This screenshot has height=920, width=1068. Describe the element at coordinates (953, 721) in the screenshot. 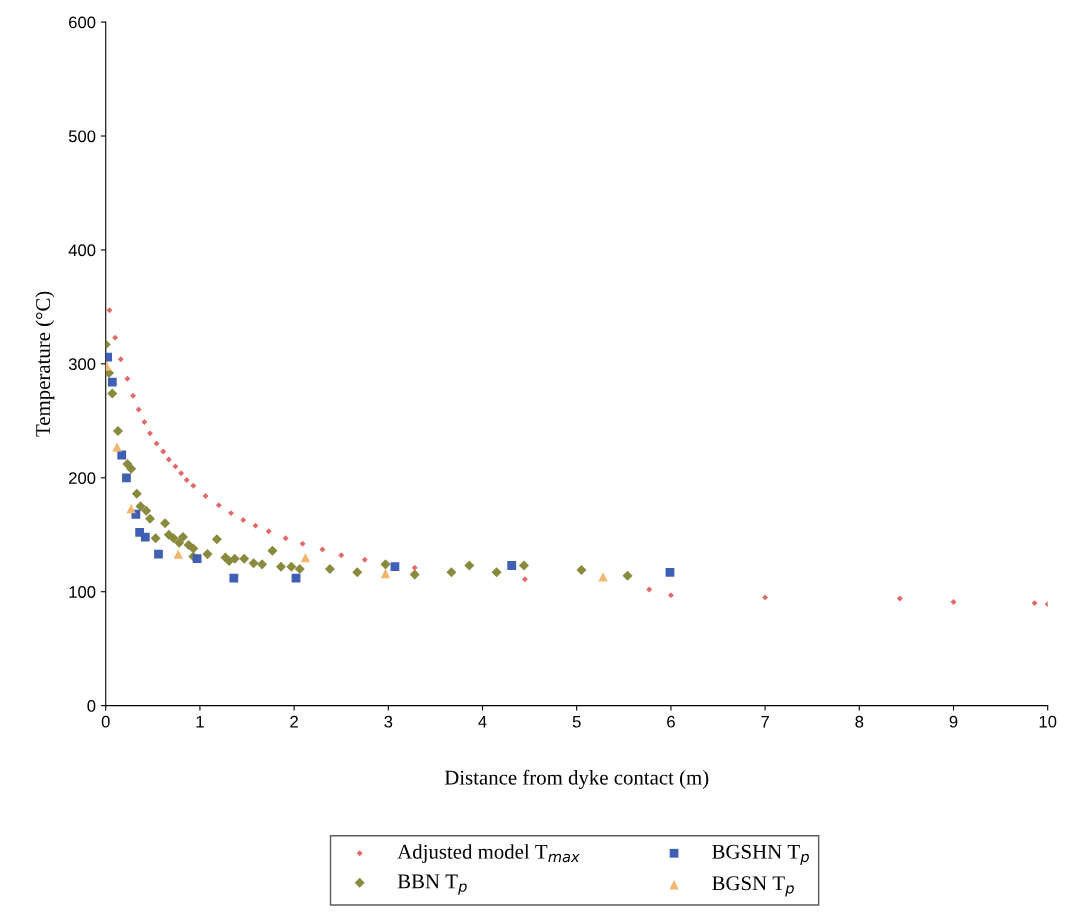

I see `x-tick-label: 9` at that location.